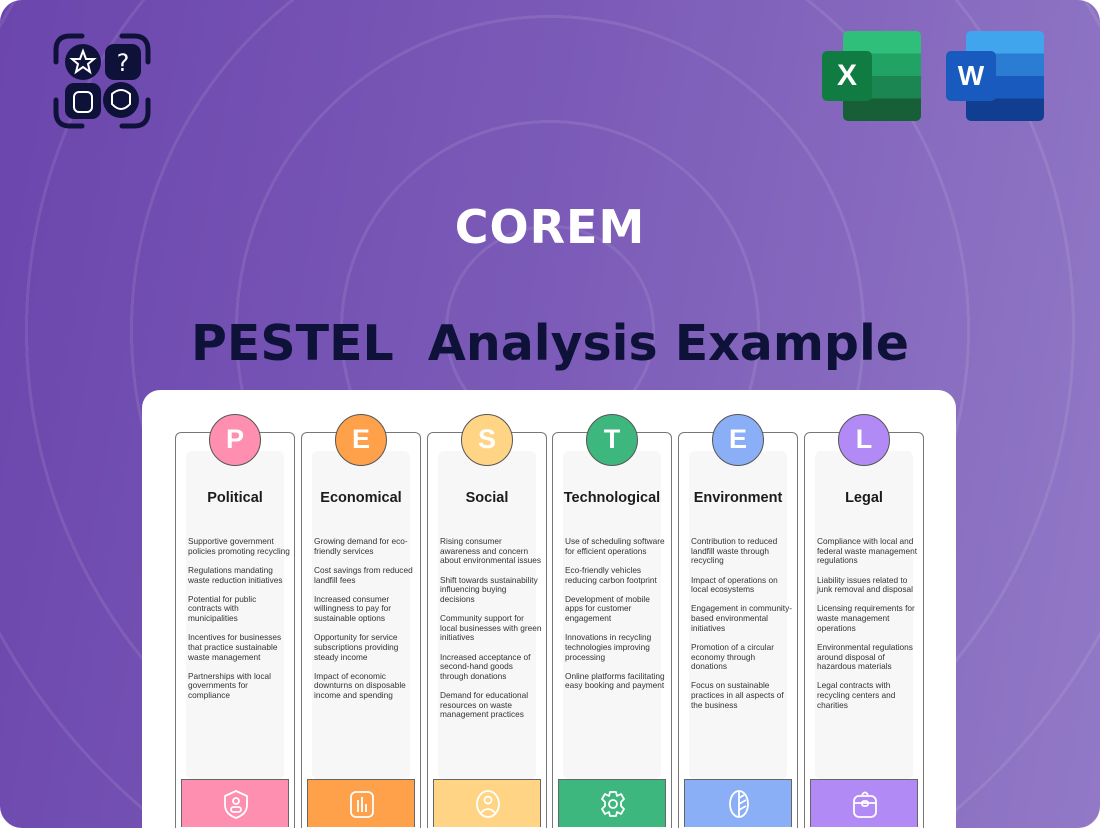 The height and width of the screenshot is (828, 1100). Describe the element at coordinates (847, 76) in the screenshot. I see `excel-letter: X` at that location.